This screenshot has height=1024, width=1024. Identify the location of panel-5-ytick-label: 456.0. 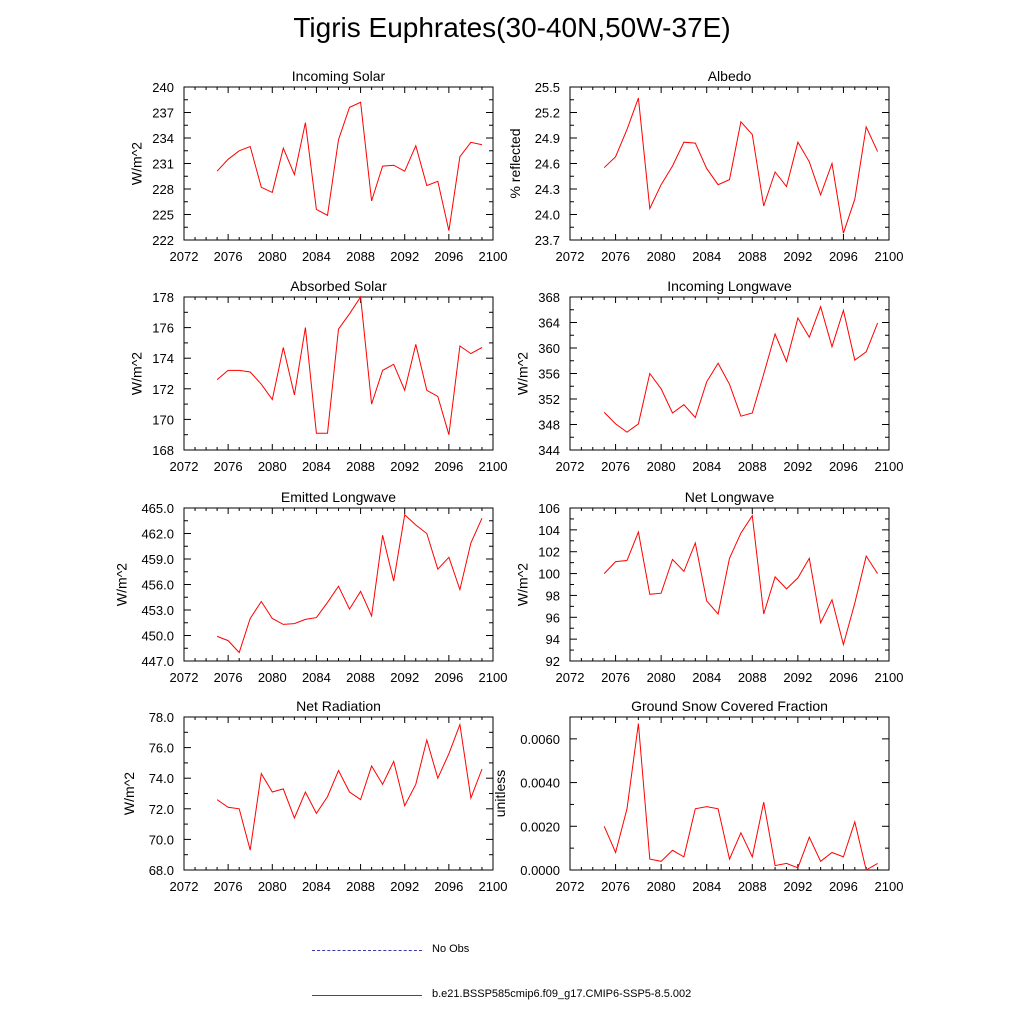
(157, 585).